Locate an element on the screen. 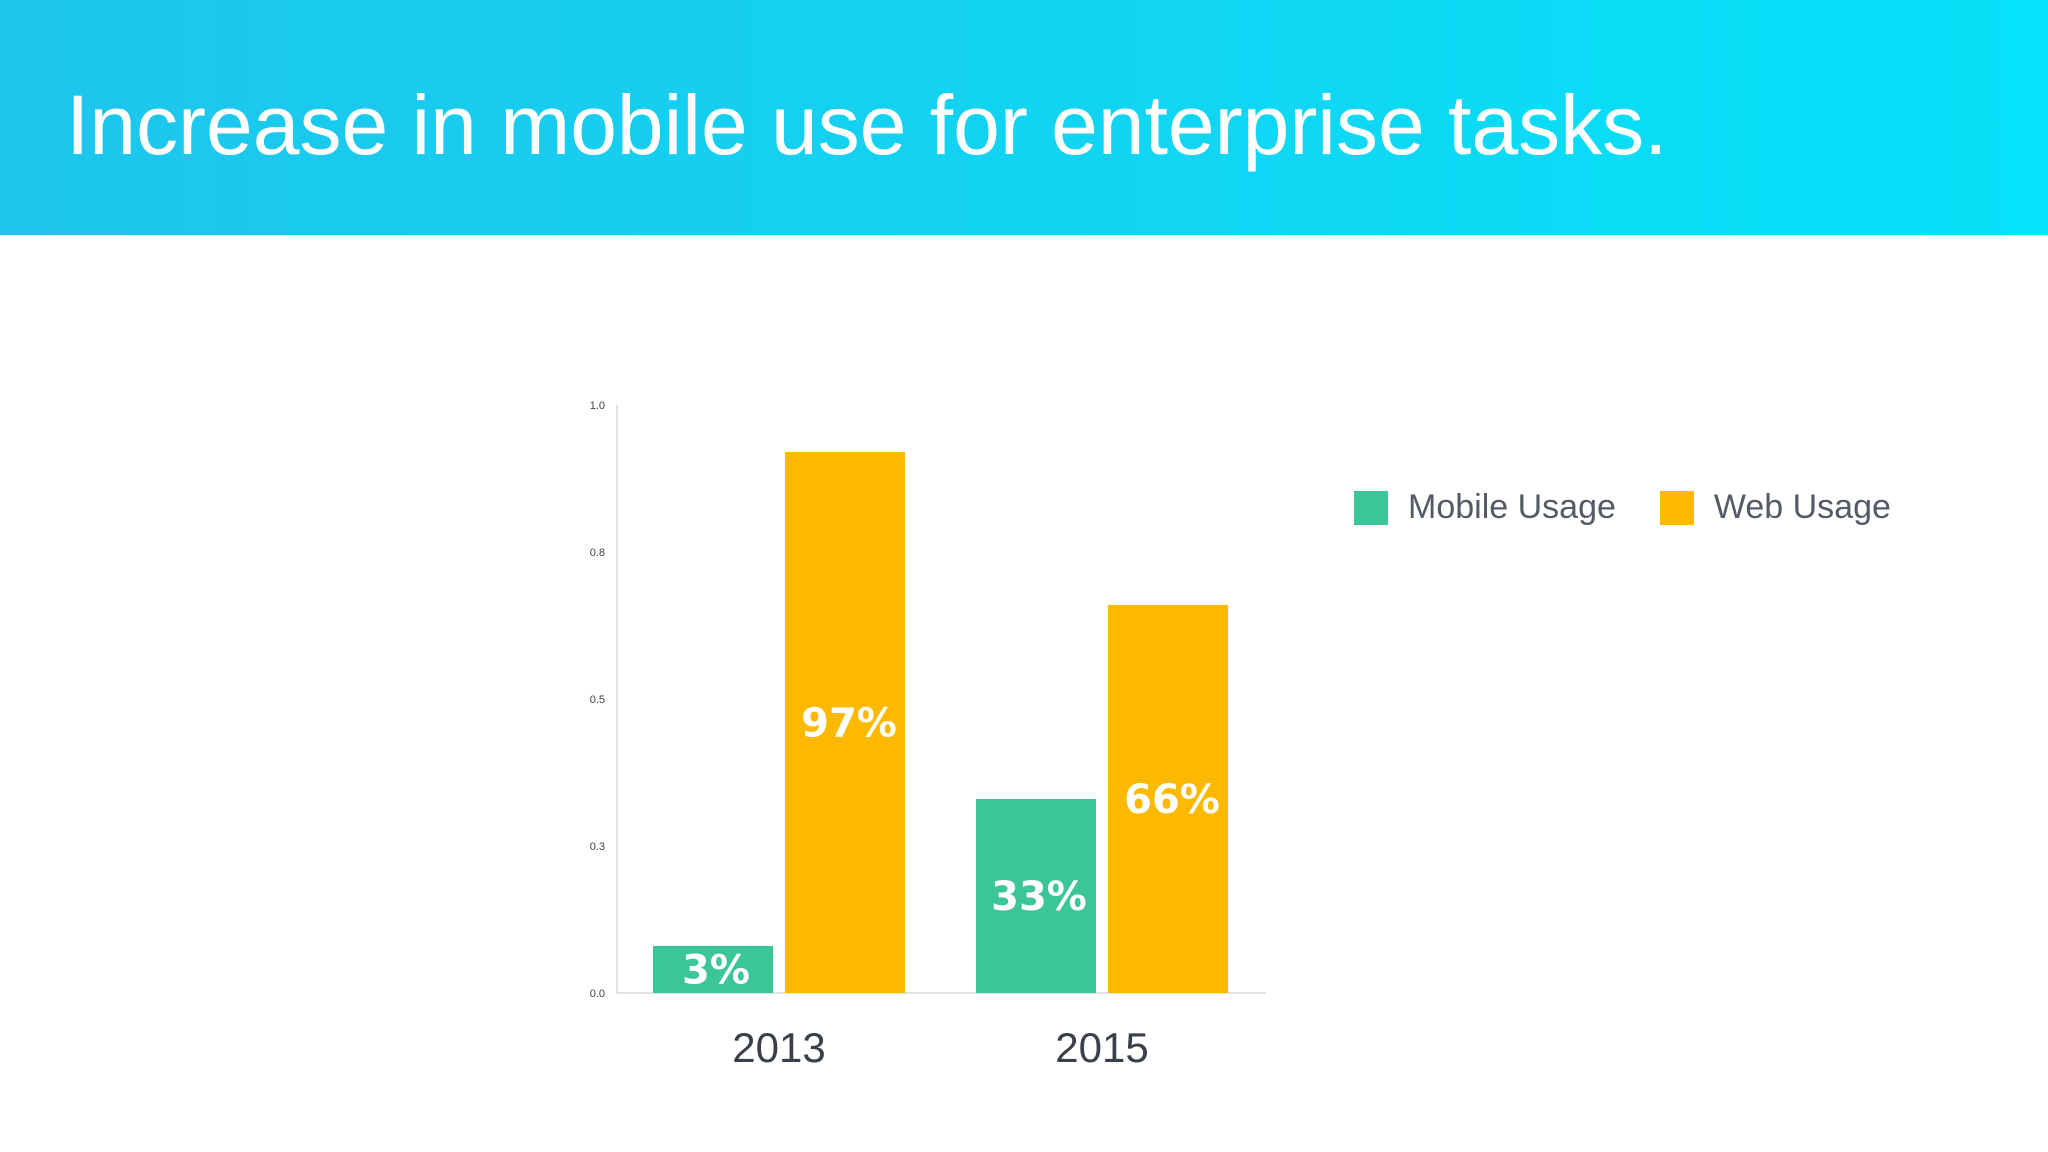 This screenshot has height=1152, width=2048. data-label: 97% is located at coordinates (849, 724).